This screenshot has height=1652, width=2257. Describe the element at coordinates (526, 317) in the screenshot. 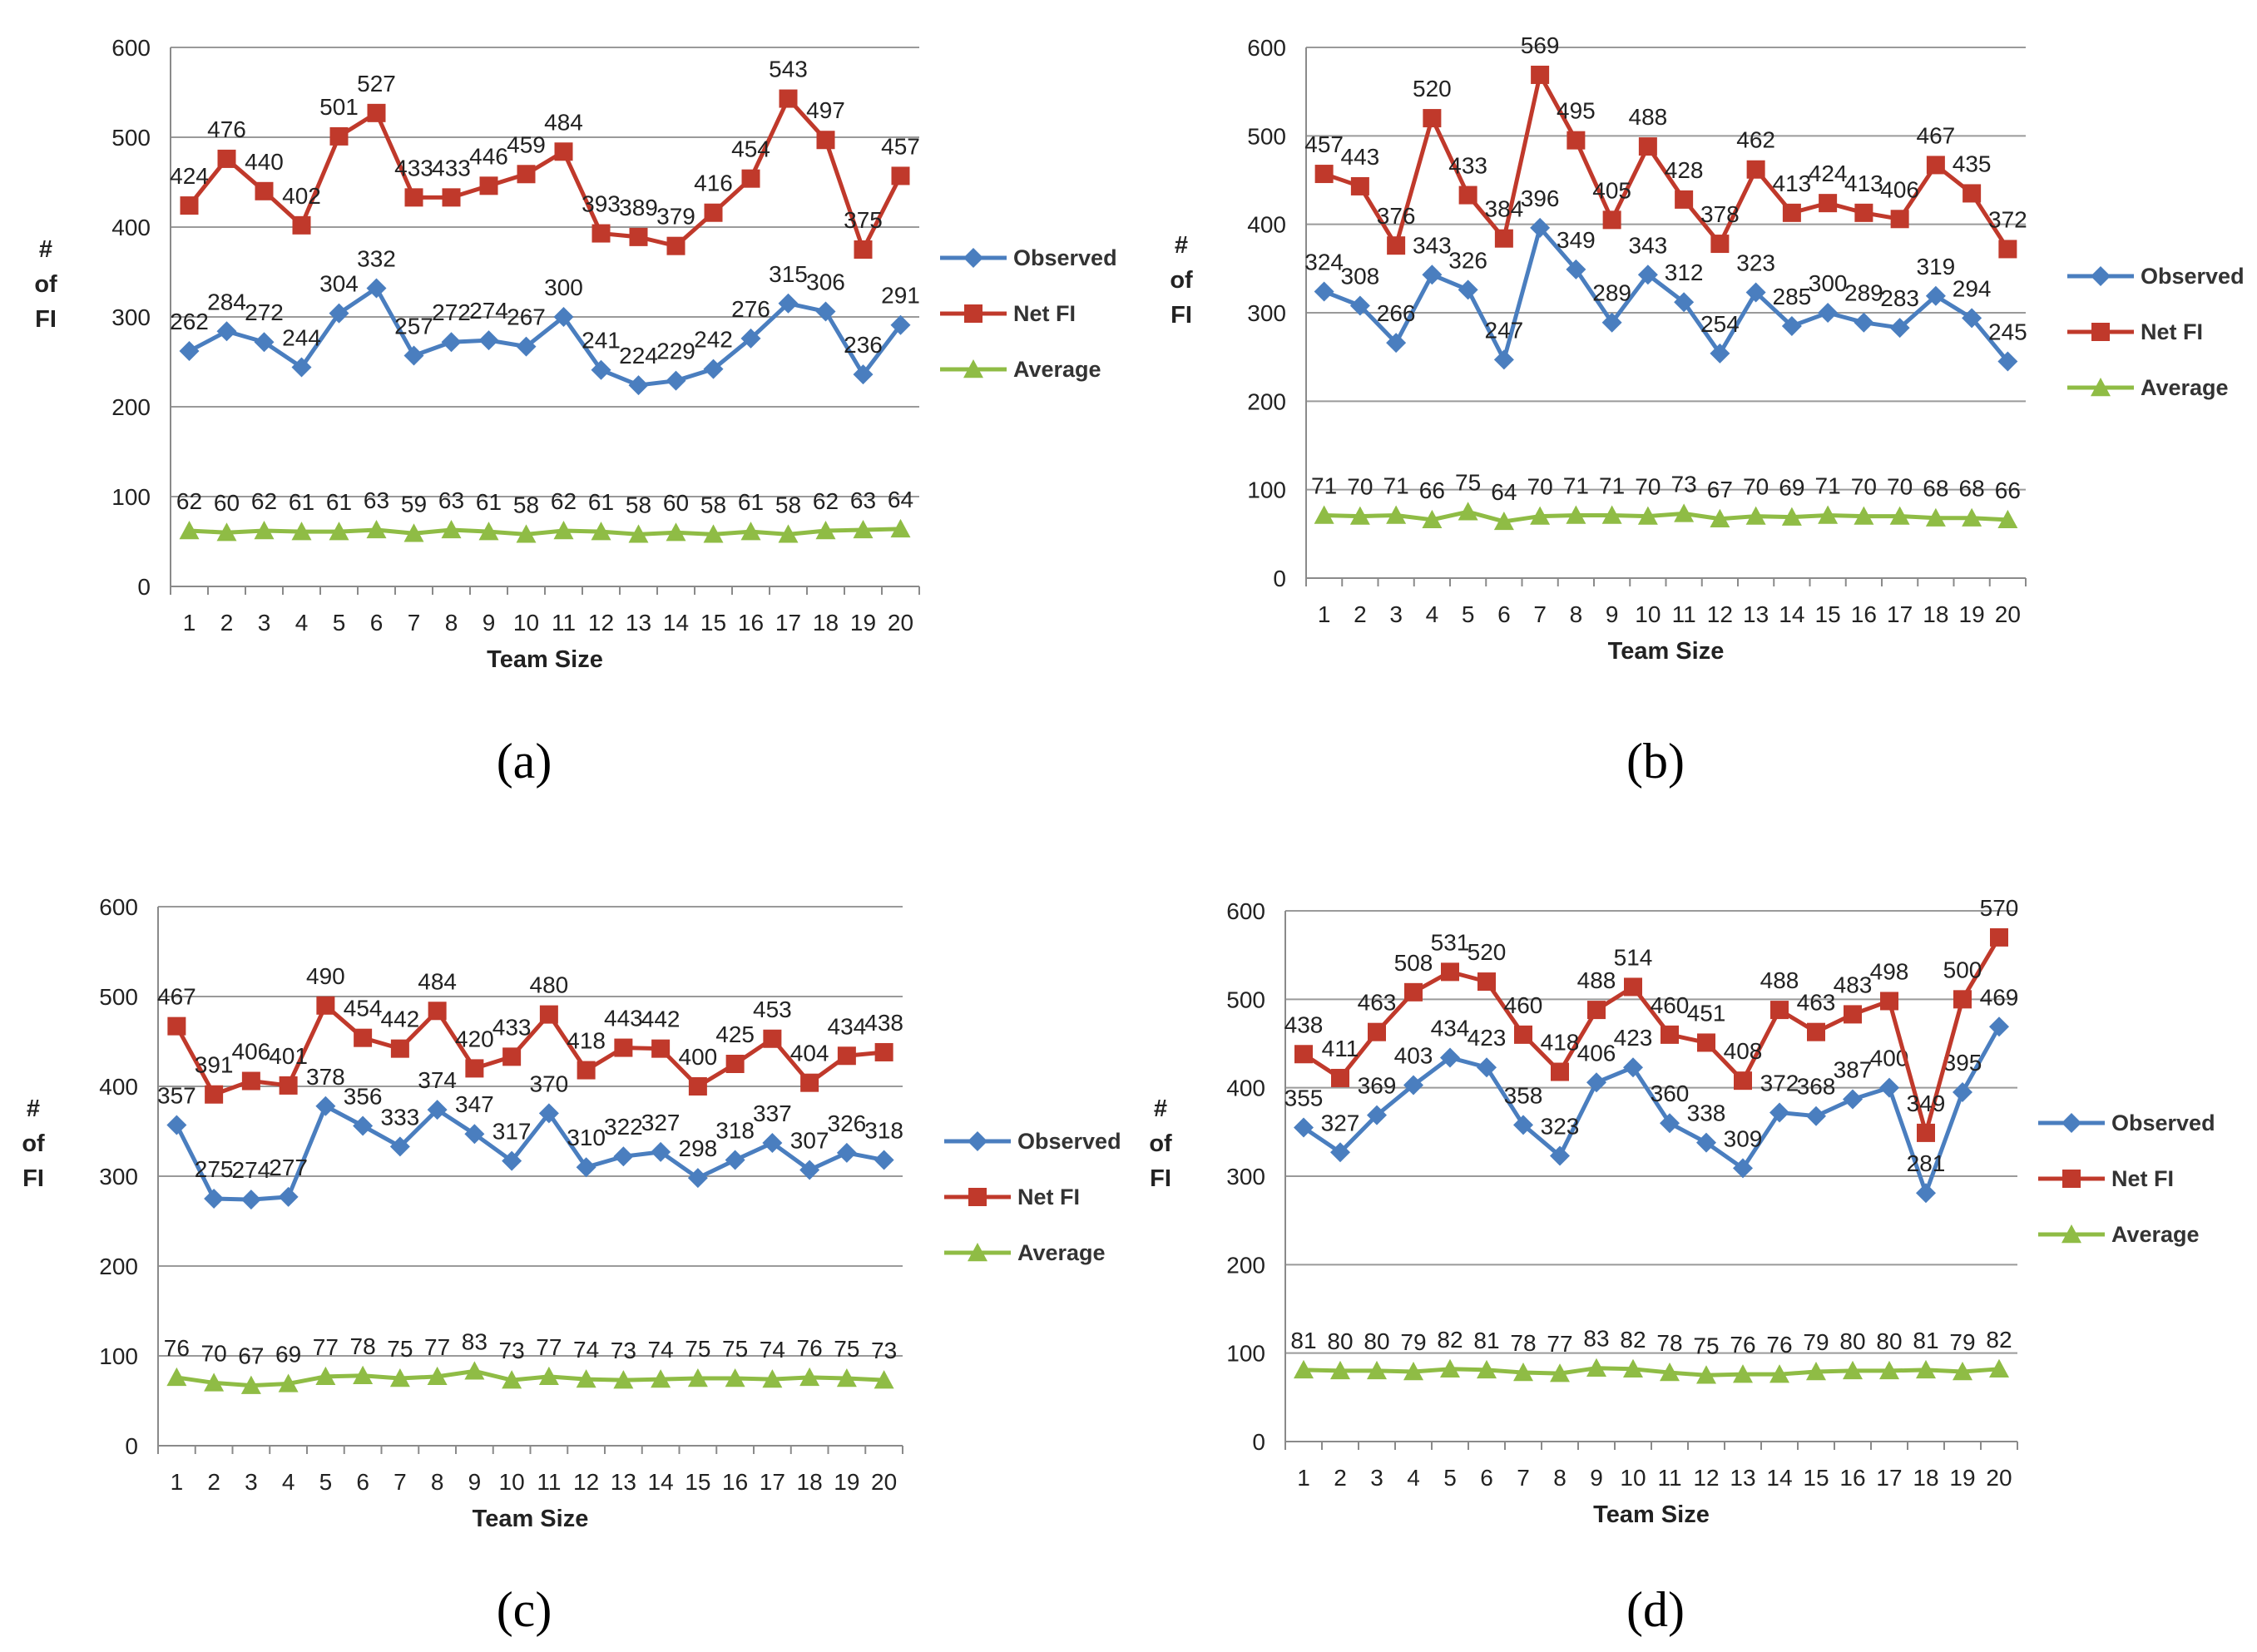

I see `data-label: 267` at that location.